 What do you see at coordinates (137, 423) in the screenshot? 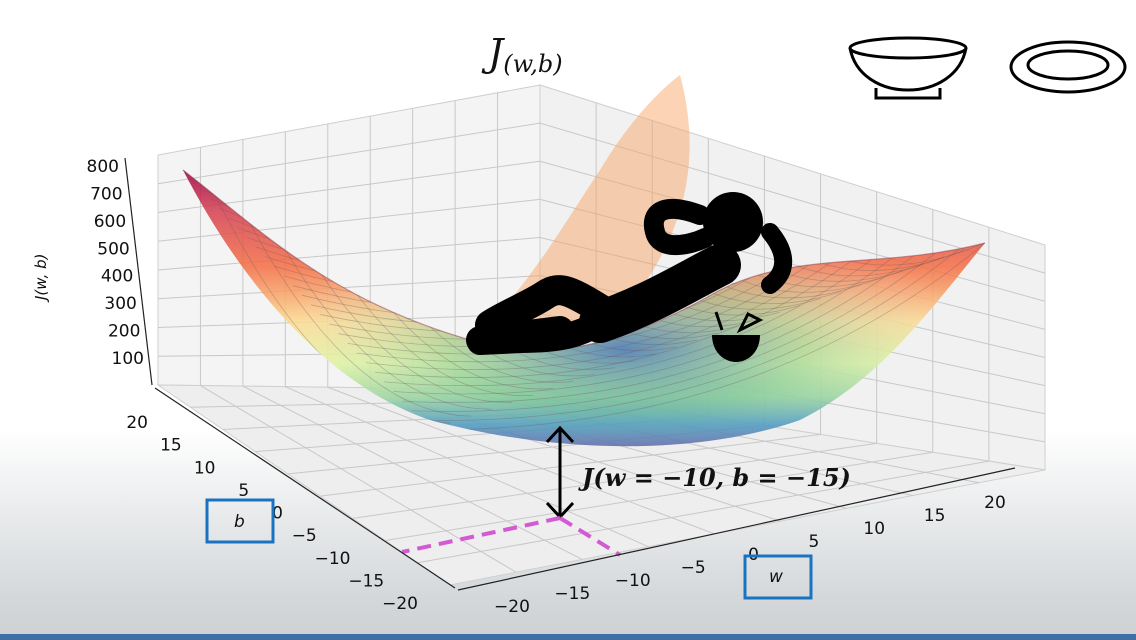
I see `b-tick-label: 20` at bounding box center [137, 423].